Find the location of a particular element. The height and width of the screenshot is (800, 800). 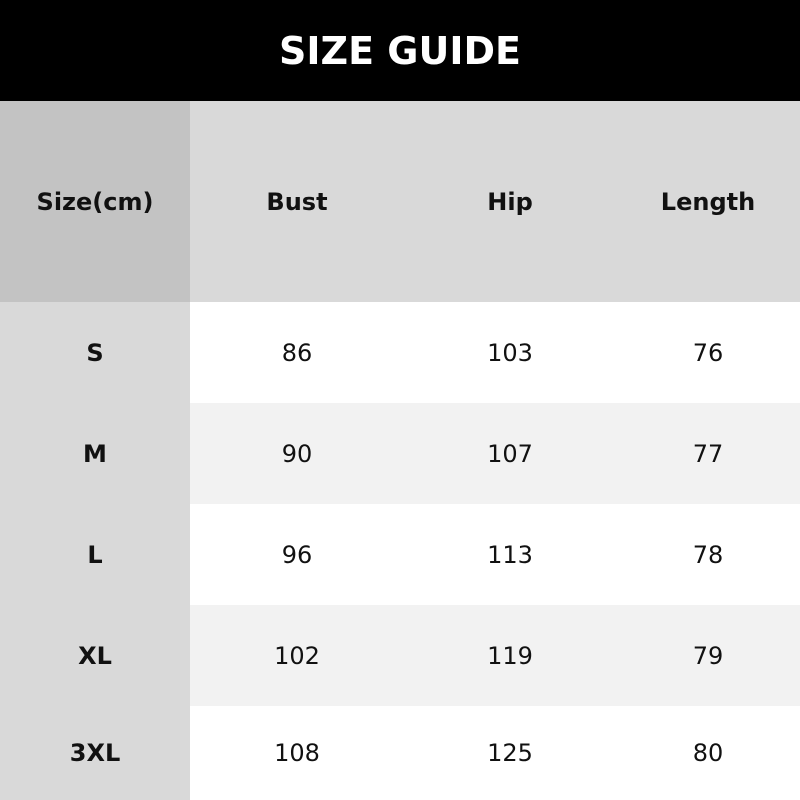

cell-length: 77 is located at coordinates (708, 453).